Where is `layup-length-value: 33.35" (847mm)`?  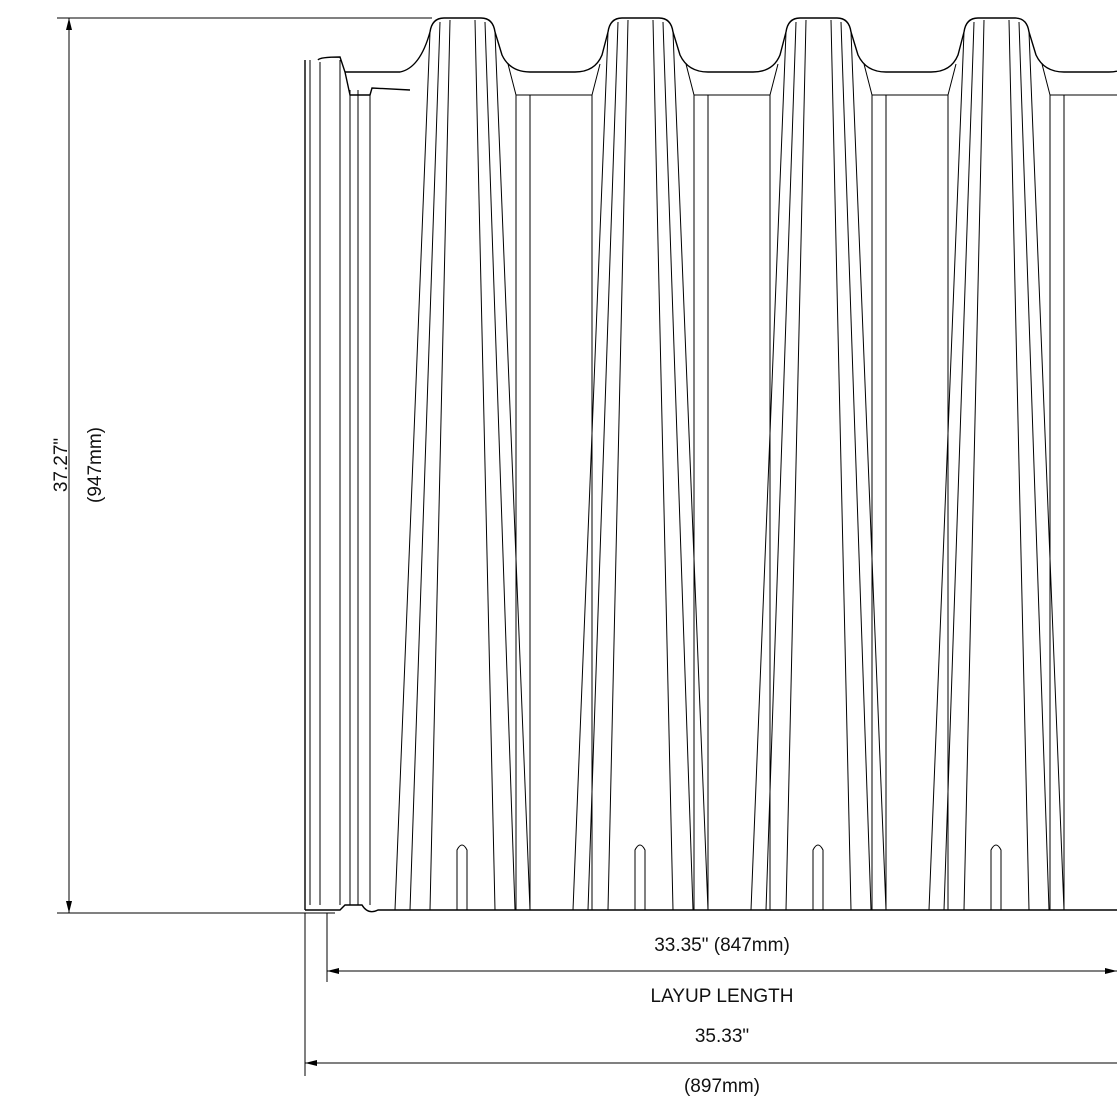 layup-length-value: 33.35" (847mm) is located at coordinates (722, 945).